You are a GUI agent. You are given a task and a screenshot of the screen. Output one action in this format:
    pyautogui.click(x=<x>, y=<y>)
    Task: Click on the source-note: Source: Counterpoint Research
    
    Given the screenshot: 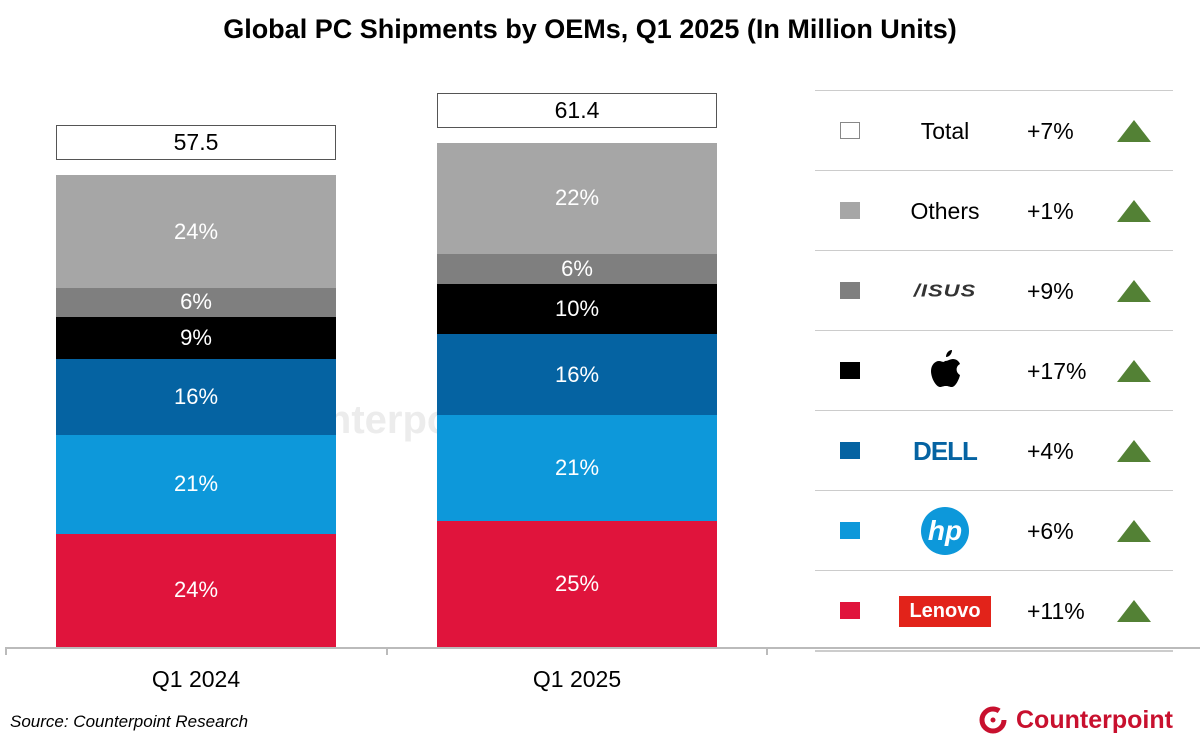 What is the action you would take?
    pyautogui.click(x=129, y=721)
    